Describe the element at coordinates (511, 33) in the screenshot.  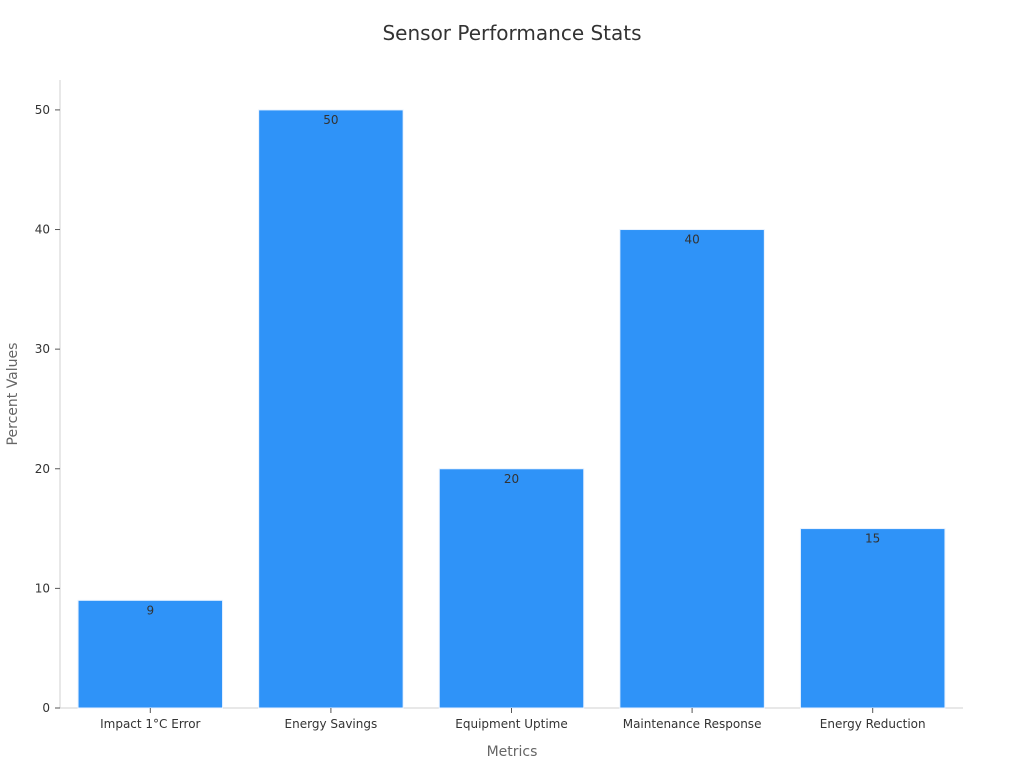
I see `chart-title: Sensor Performance Stats` at that location.